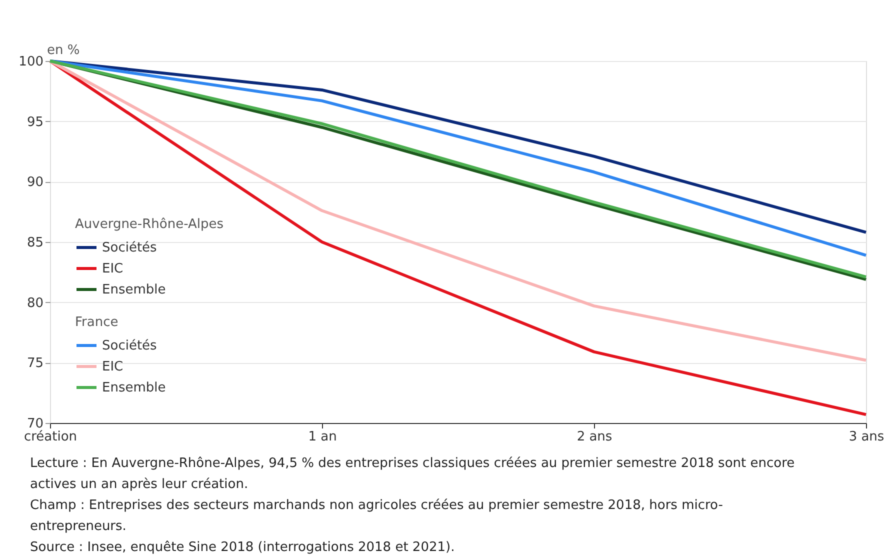 Image resolution: width=887 pixels, height=558 pixels. I want to click on y-tick-label: 80, so click(35, 303).